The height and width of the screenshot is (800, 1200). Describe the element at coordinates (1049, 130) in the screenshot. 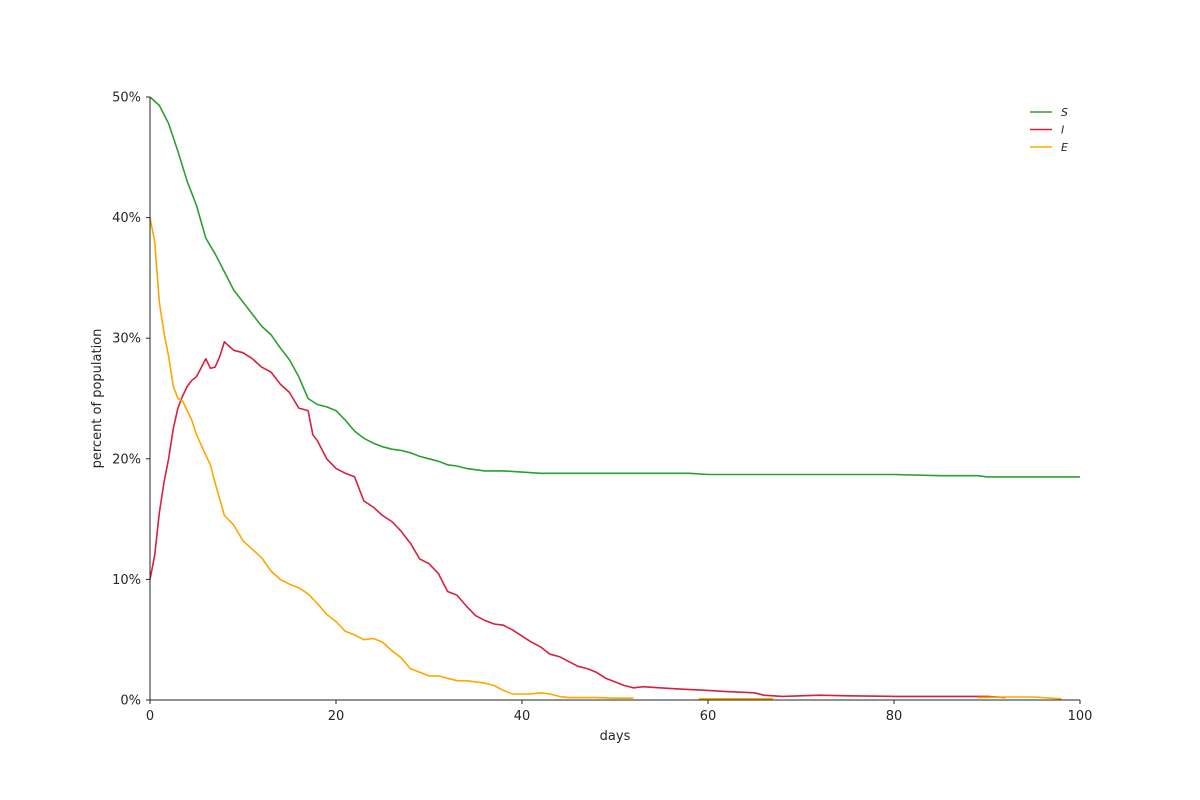

I see `legend: SIE` at that location.